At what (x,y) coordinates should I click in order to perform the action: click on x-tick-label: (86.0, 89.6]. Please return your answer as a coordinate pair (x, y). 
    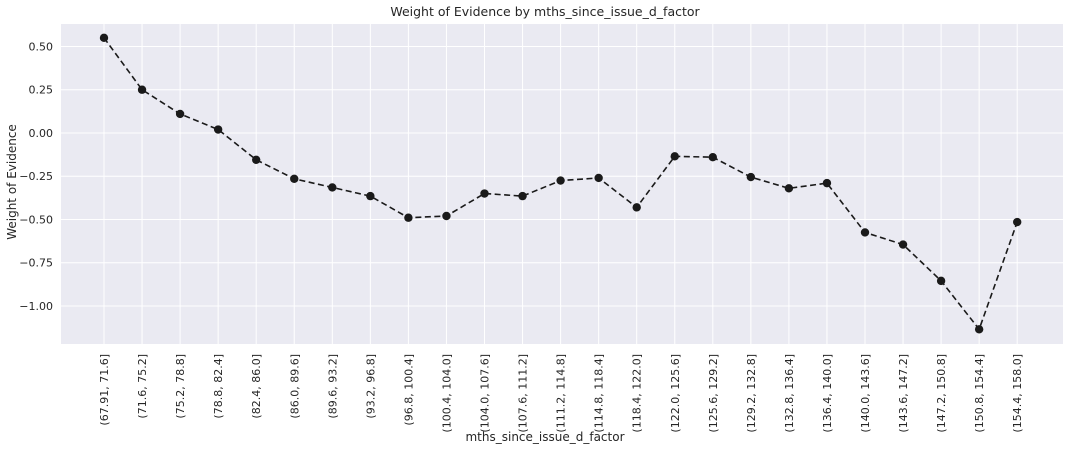
    Looking at the image, I should click on (294, 386).